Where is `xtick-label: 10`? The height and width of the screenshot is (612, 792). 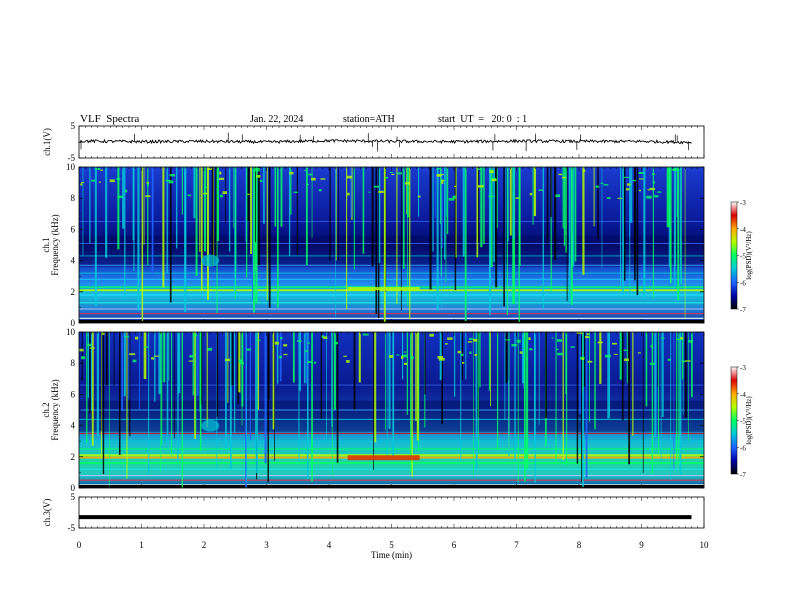 xtick-label: 10 is located at coordinates (705, 545).